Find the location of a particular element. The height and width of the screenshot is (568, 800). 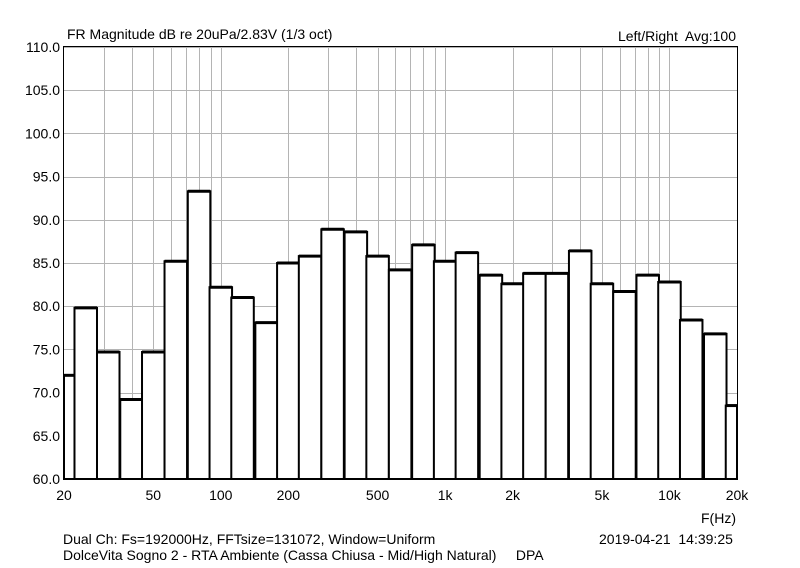

x-tick-label: 10k is located at coordinates (670, 495).